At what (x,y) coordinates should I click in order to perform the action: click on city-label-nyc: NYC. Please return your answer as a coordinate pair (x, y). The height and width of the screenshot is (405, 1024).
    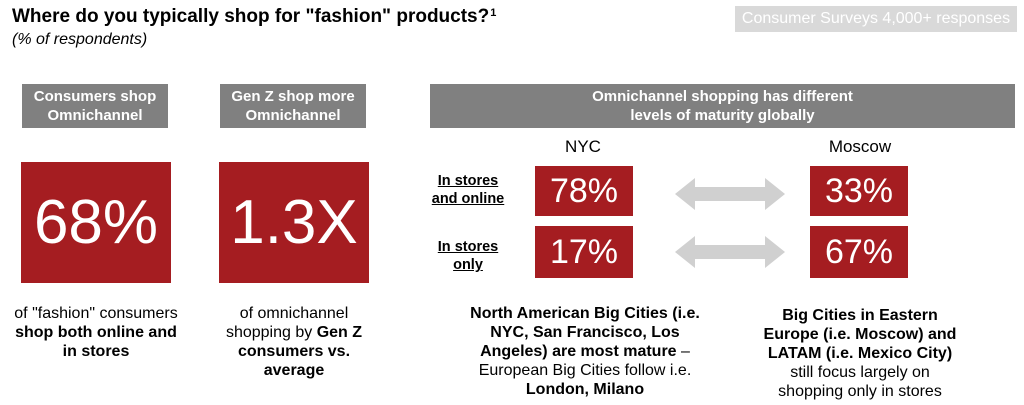
    Looking at the image, I should click on (583, 146).